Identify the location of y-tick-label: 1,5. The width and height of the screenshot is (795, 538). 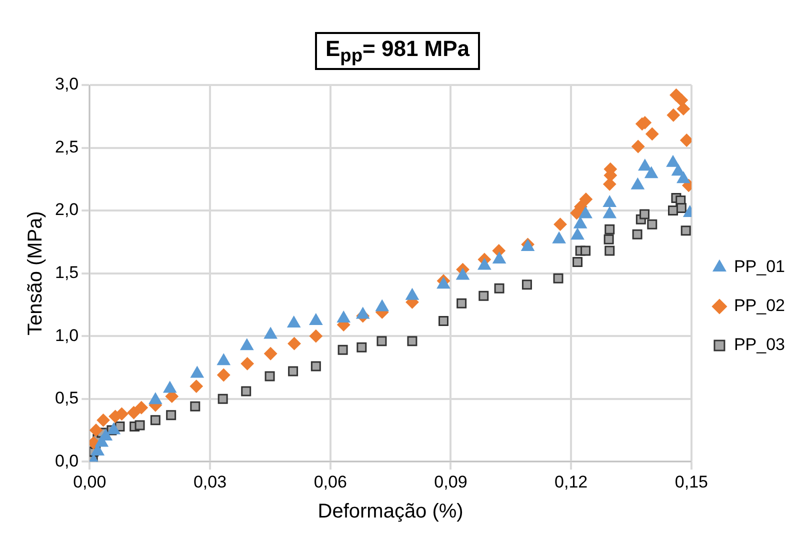
(66, 272).